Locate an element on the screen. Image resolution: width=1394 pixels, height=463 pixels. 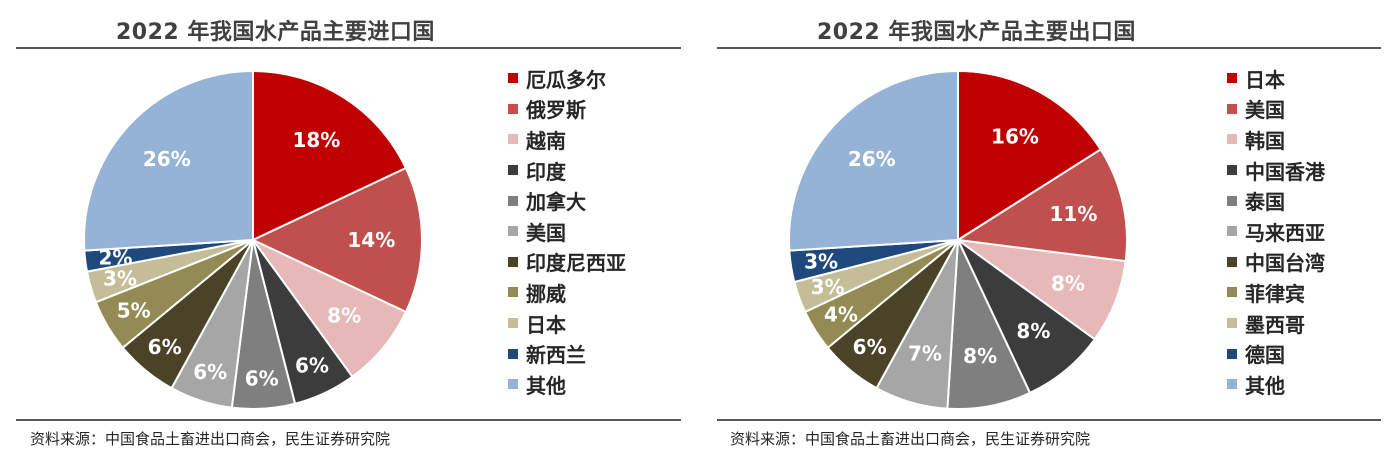
chart-title: 2022 年我国水产品主要出口国 is located at coordinates (976, 32).